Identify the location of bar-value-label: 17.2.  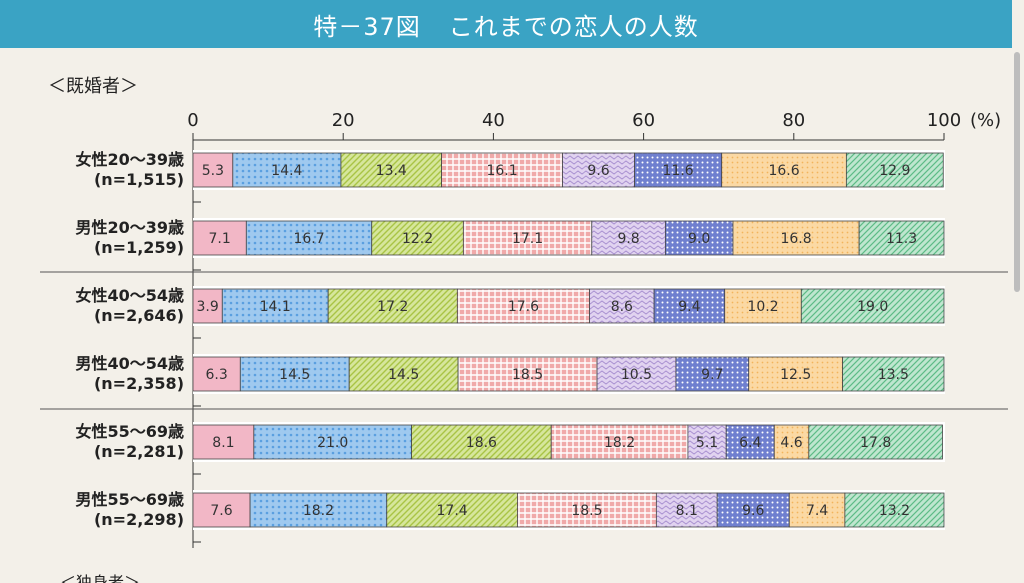
(392, 307).